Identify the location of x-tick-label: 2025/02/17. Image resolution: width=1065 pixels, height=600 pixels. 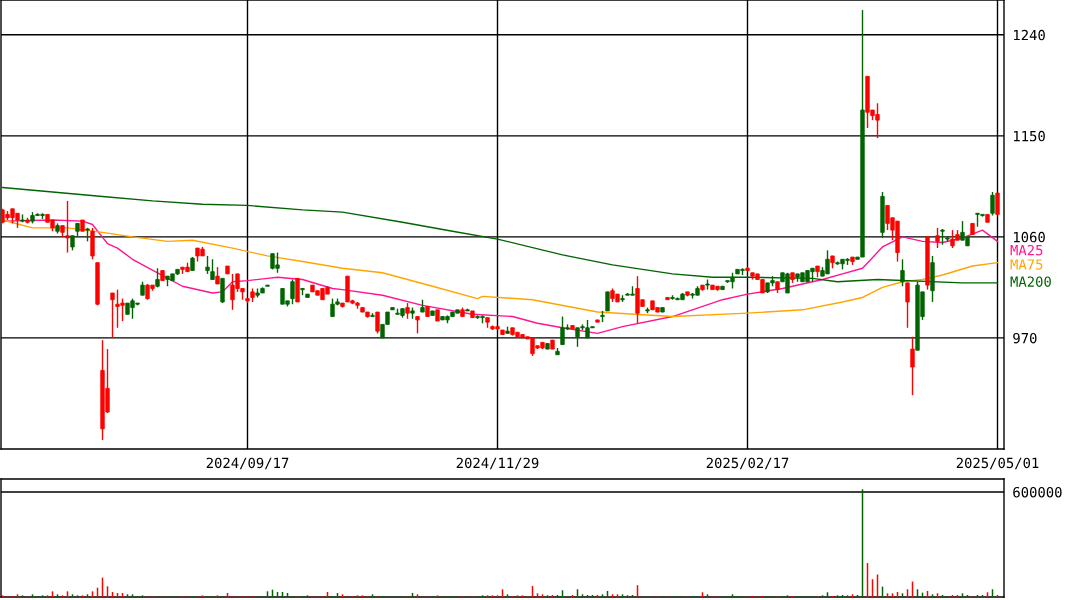
(747, 463).